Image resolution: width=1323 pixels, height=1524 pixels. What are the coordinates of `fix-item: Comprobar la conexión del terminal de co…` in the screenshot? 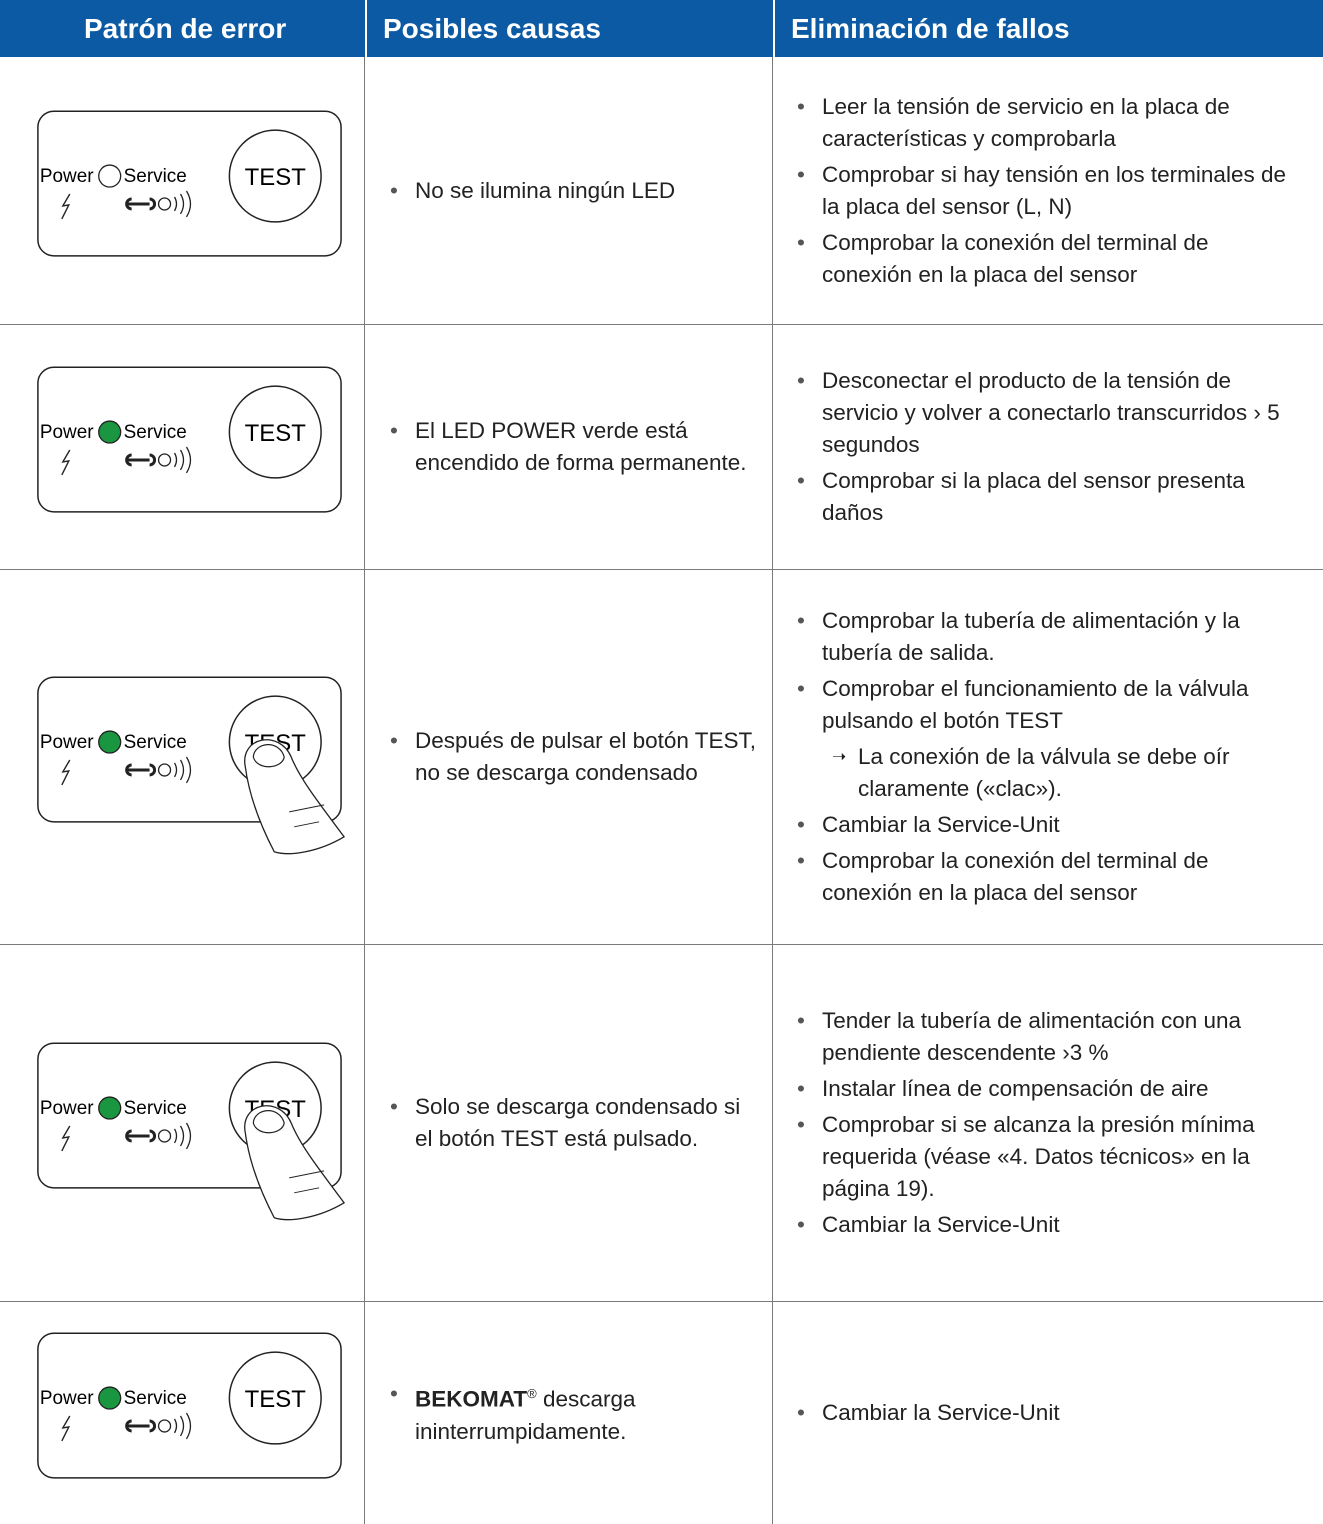 It's located at (1050, 877).